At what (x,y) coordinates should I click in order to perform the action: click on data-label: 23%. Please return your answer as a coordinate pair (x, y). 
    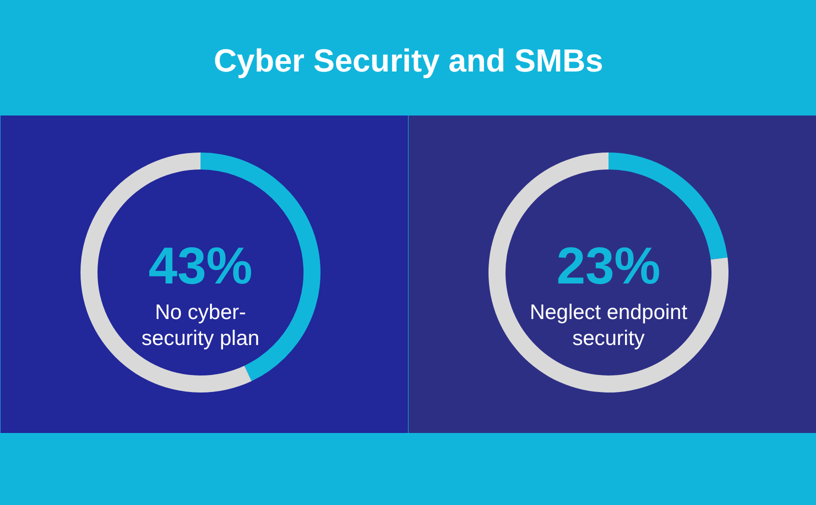
    Looking at the image, I should click on (608, 267).